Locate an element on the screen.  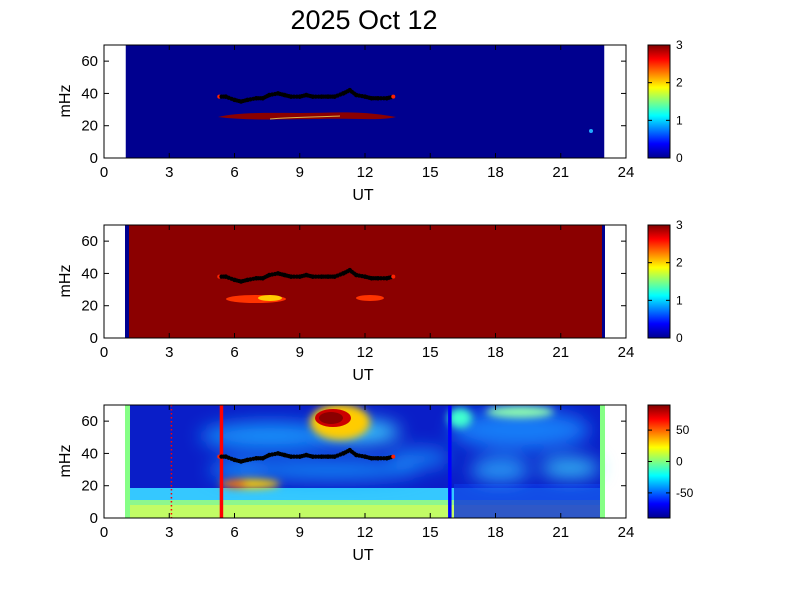
y-axis-label-top: mHz is located at coordinates (65, 101).